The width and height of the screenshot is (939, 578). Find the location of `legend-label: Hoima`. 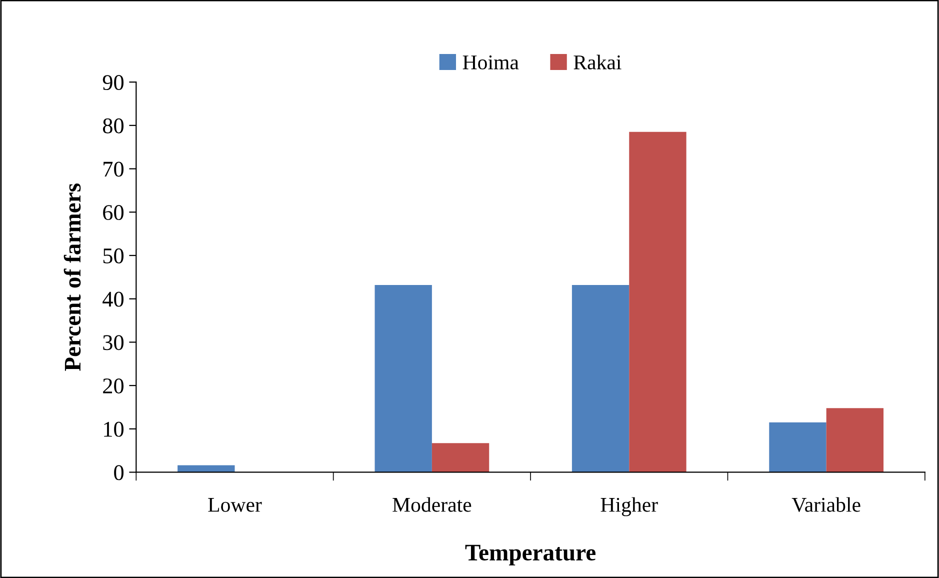

legend-label: Hoima is located at coordinates (490, 62).